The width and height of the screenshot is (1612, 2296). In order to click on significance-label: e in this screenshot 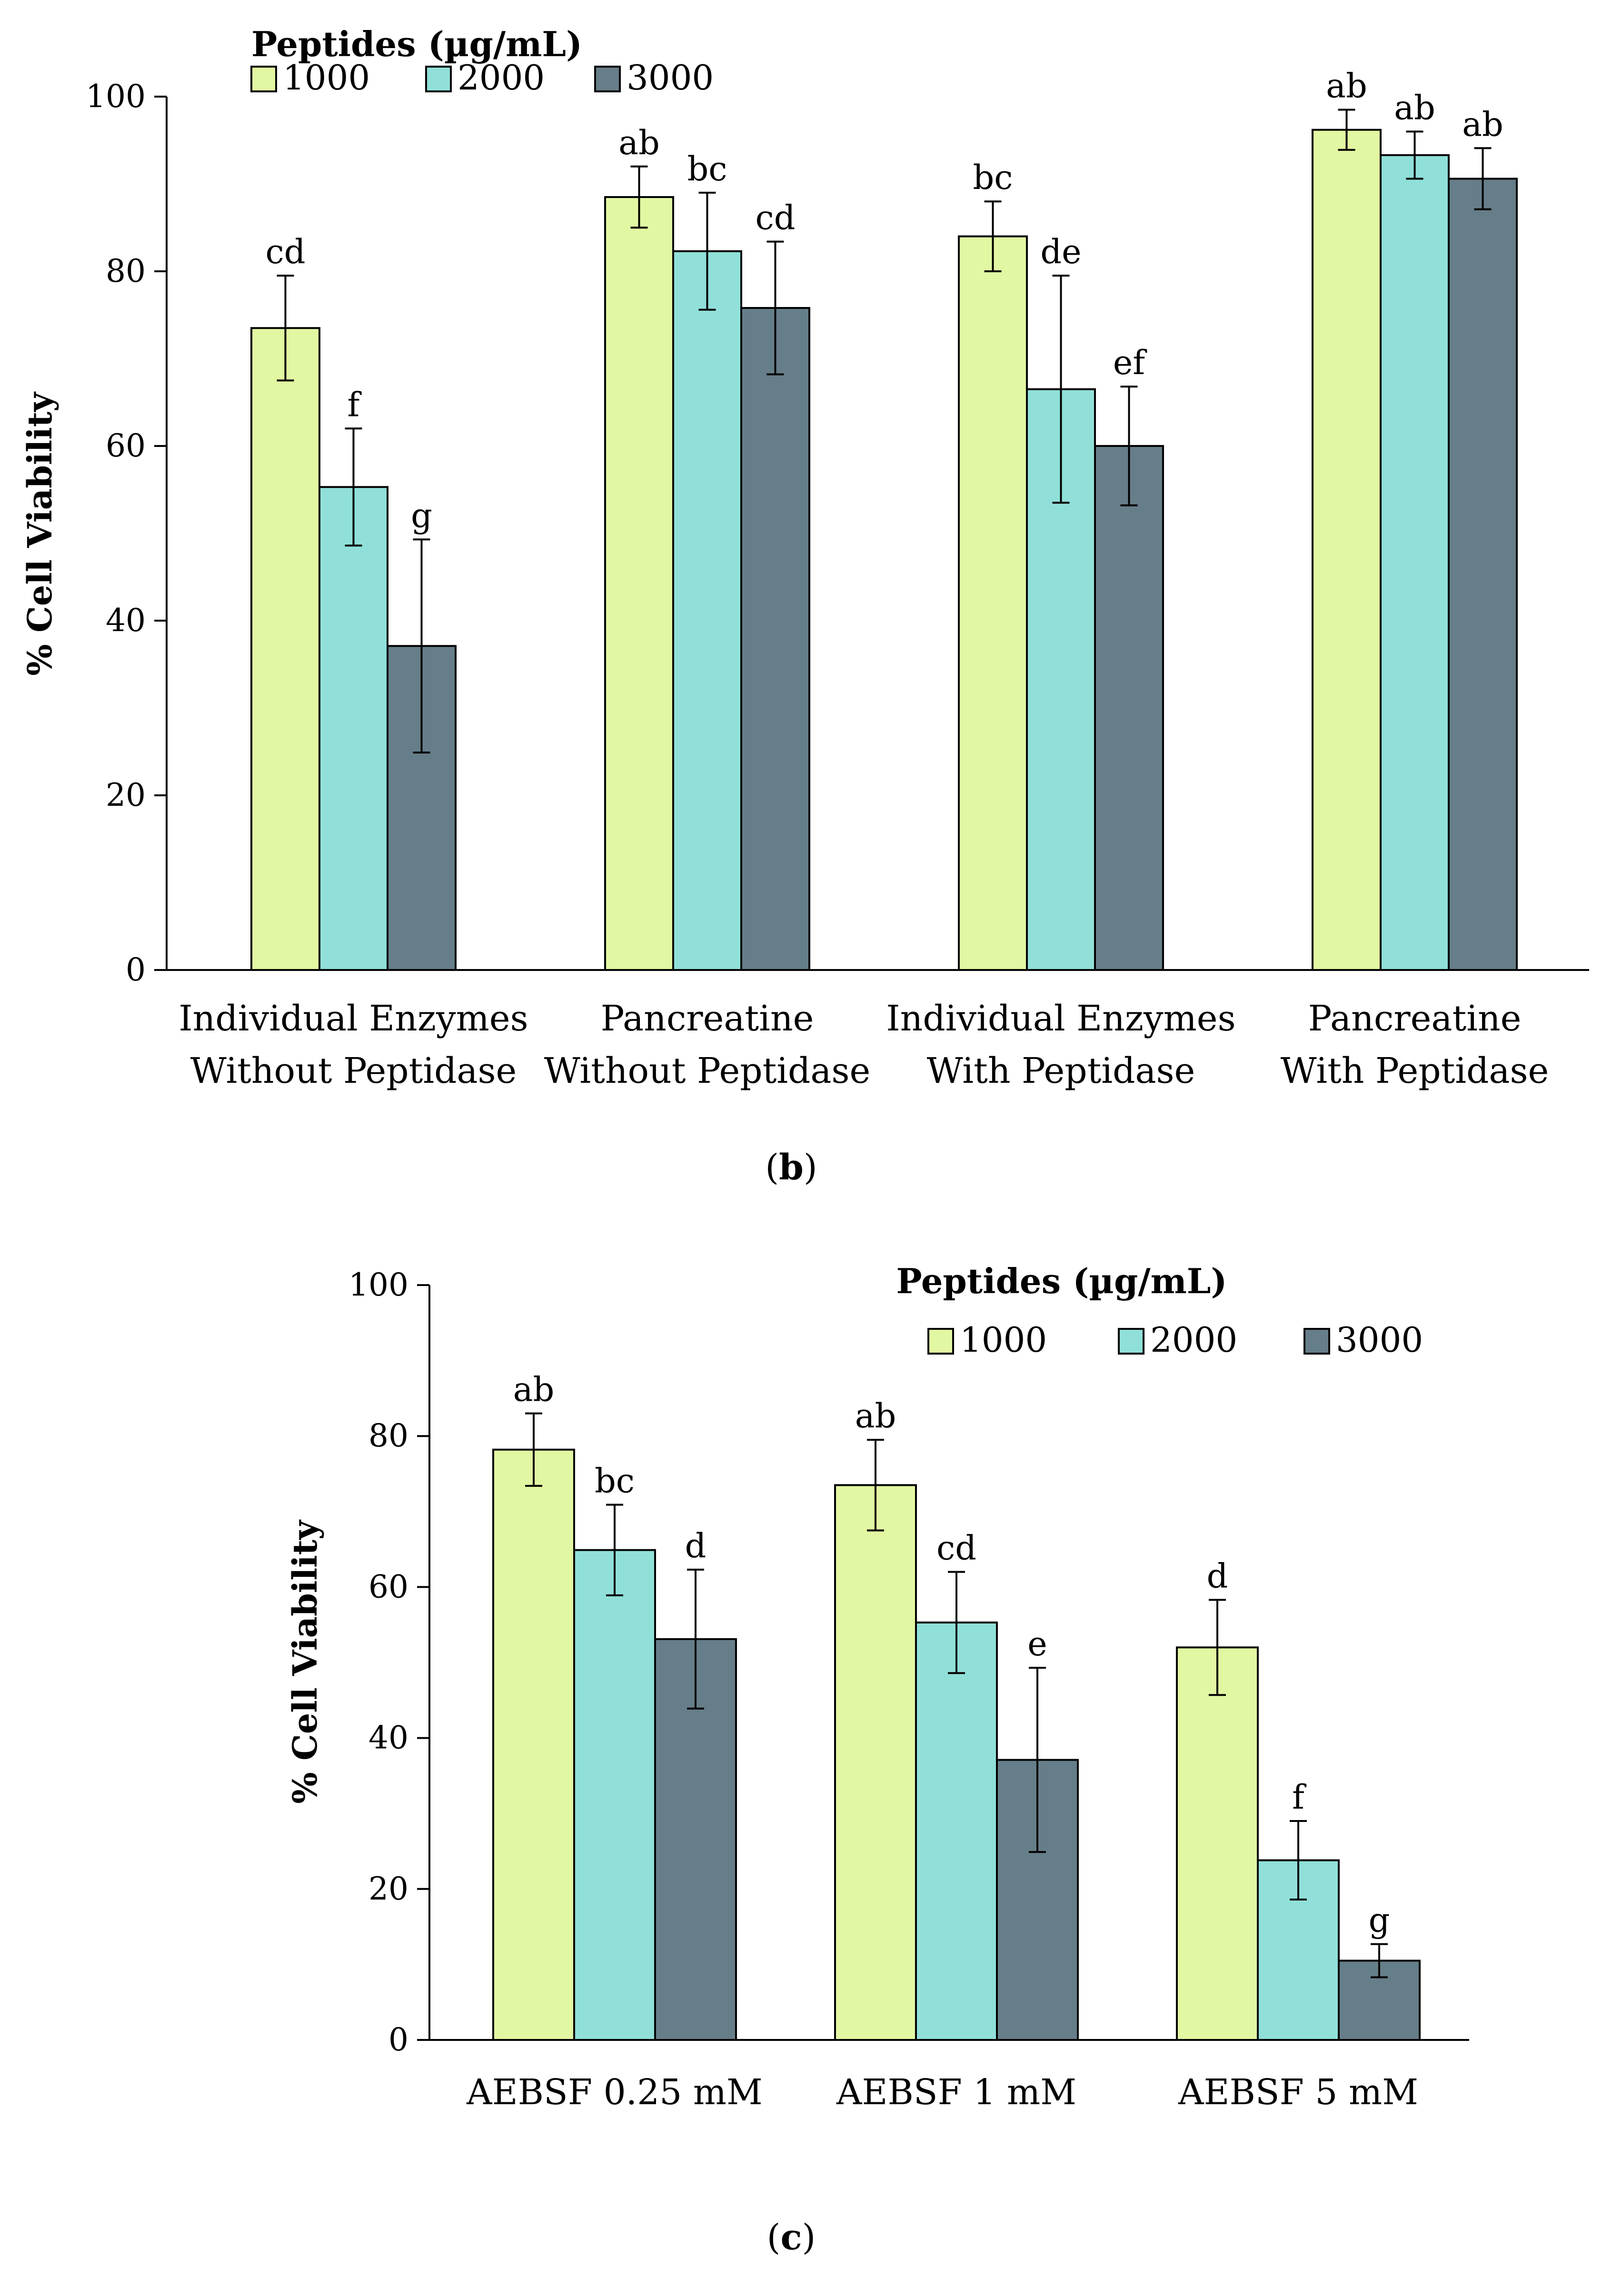, I will do `click(1037, 1643)`.